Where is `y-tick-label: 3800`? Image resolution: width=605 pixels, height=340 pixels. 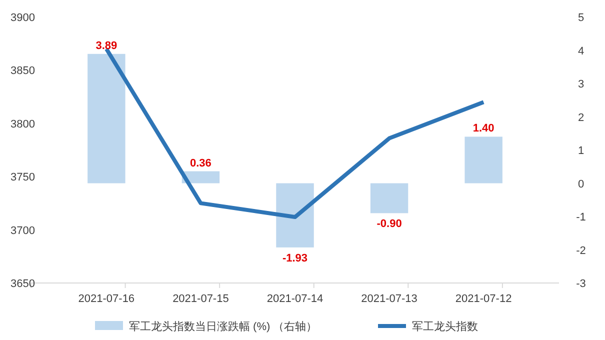
y-tick-label: 3800 is located at coordinates (22, 124).